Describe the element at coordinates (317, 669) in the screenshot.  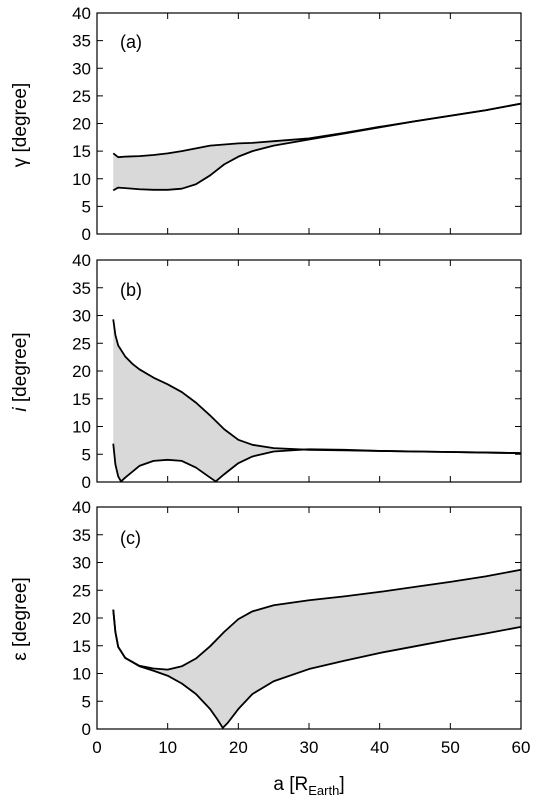
I see `panel-c-lower-curve` at that location.